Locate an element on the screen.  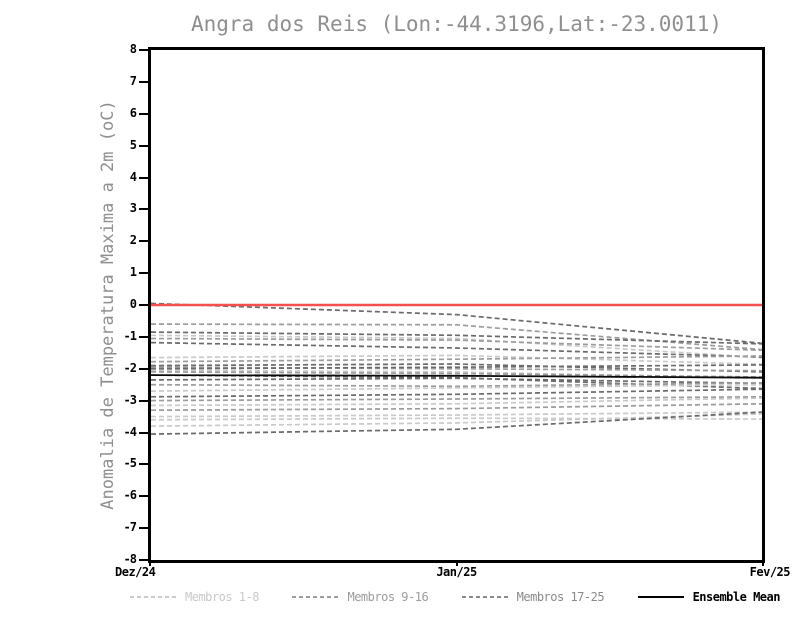
y-tick-label: 7 is located at coordinates (133, 80).